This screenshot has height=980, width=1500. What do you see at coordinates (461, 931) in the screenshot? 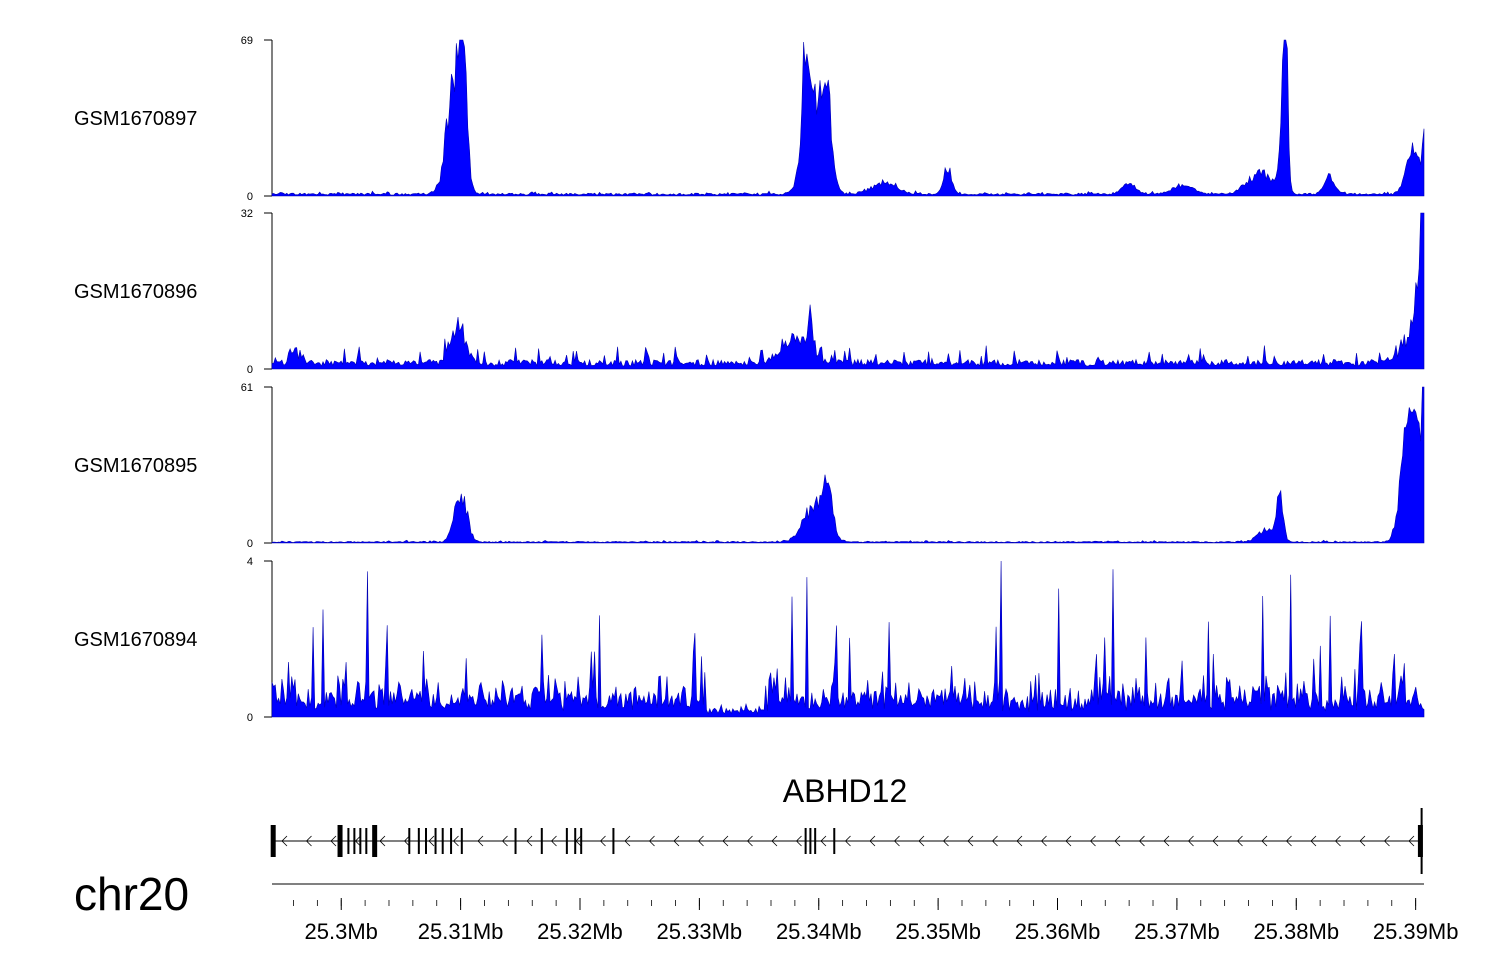
I see `x-tick-label: 25.31Mb` at bounding box center [461, 931].